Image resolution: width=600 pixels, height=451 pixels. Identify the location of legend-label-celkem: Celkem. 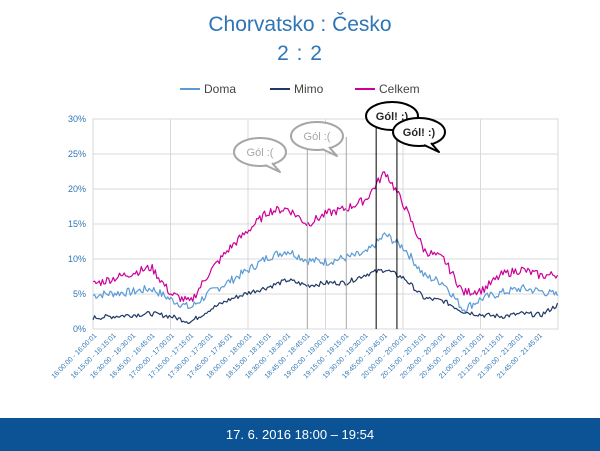
(399, 89).